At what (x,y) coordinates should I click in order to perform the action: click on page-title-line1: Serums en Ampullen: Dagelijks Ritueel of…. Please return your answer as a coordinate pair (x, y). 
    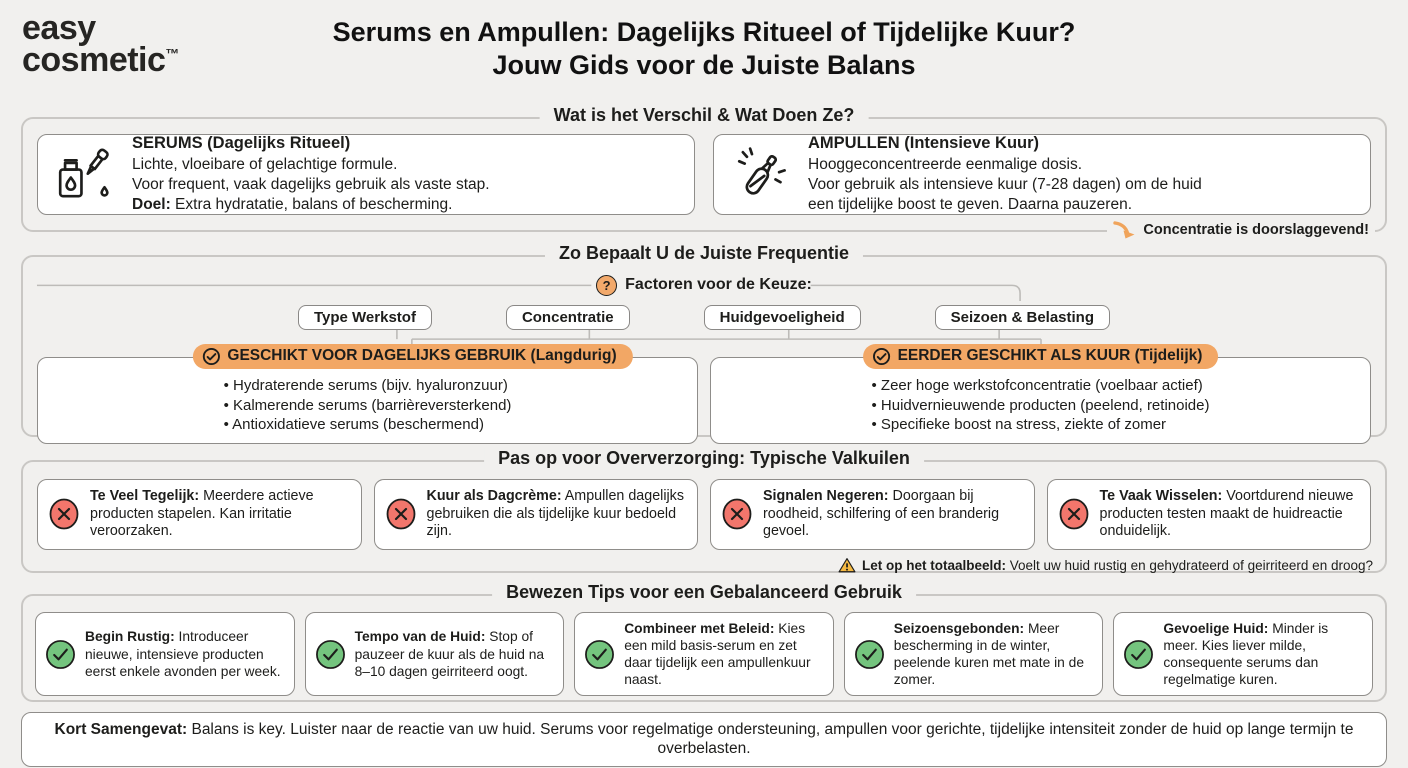
    Looking at the image, I should click on (704, 32).